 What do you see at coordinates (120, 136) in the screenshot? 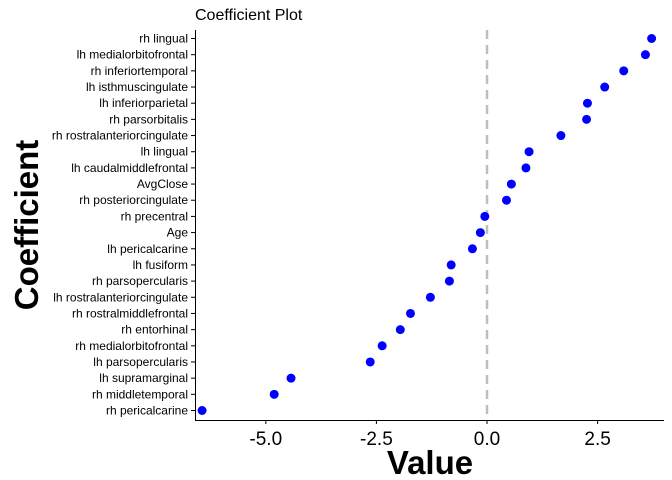
I see `y-tick-label: rh rostralanteriorcingulate` at bounding box center [120, 136].